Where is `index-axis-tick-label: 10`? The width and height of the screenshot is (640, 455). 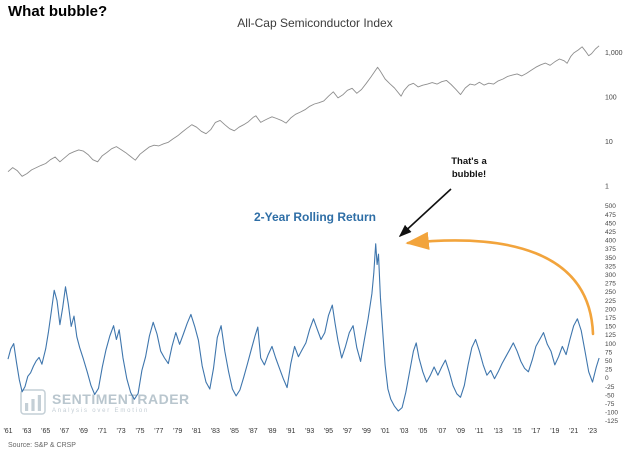 index-axis-tick-label: 10 is located at coordinates (609, 142).